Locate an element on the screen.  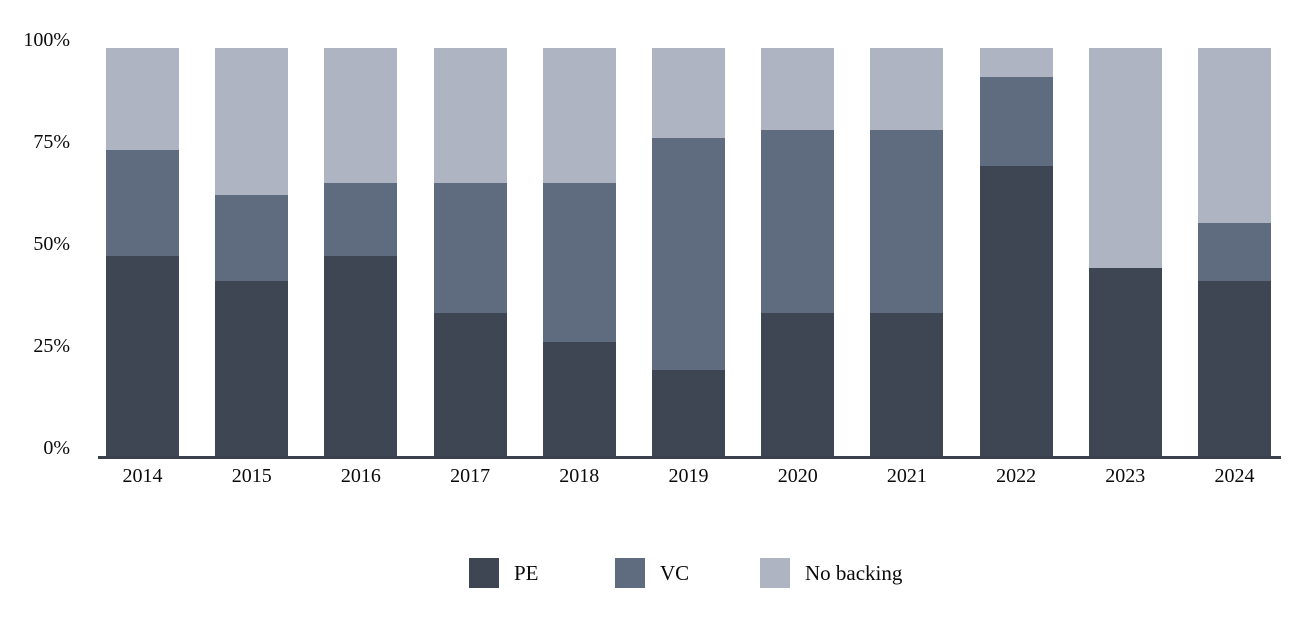
x-tick-label-2014: 2014 is located at coordinates (142, 476).